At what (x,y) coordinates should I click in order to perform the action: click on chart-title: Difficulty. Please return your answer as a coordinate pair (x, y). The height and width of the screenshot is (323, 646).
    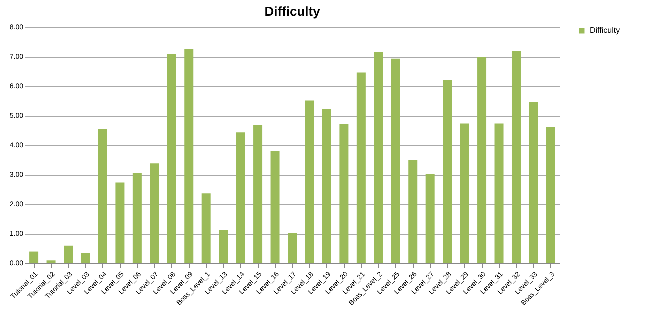
    Looking at the image, I should click on (293, 11).